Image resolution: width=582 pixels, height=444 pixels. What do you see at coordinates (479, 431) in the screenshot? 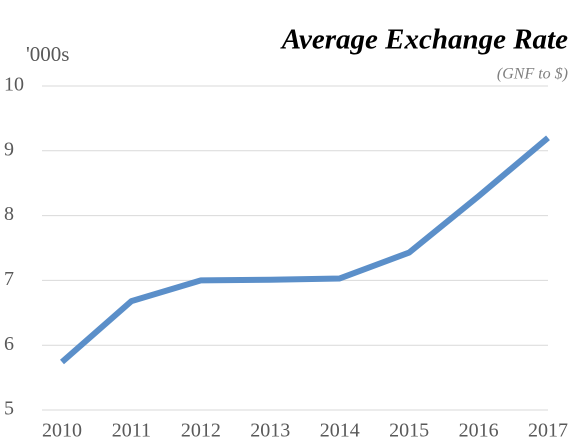
I see `x-tick-label: 2016` at bounding box center [479, 431].